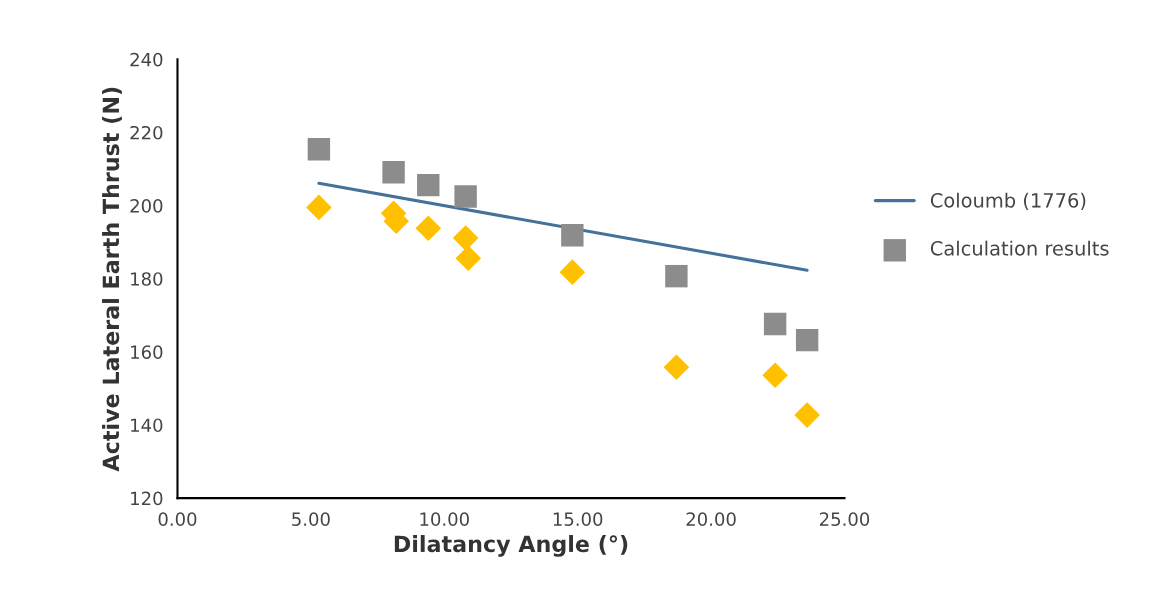  I want to click on y-axis-title: Active Lateral Earth Thrust (N), so click(112, 279).